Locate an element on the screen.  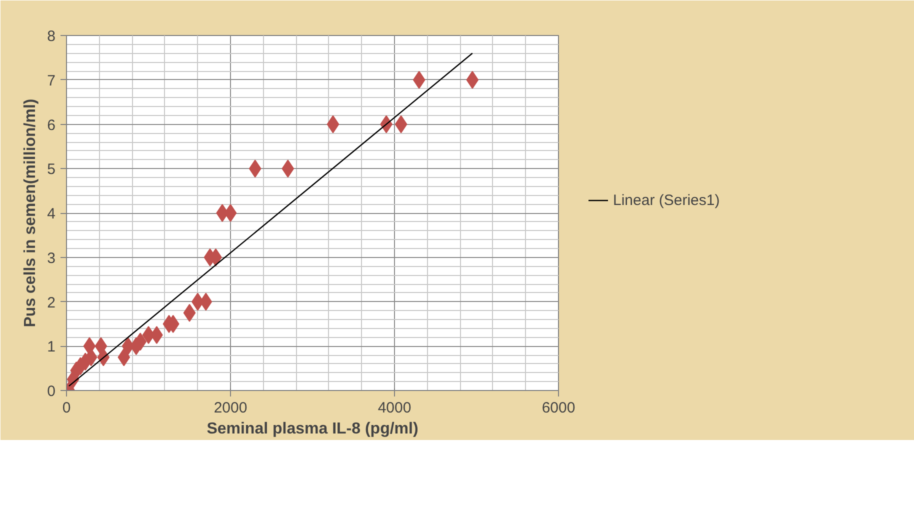
x-tick-label: 0 is located at coordinates (66, 408).